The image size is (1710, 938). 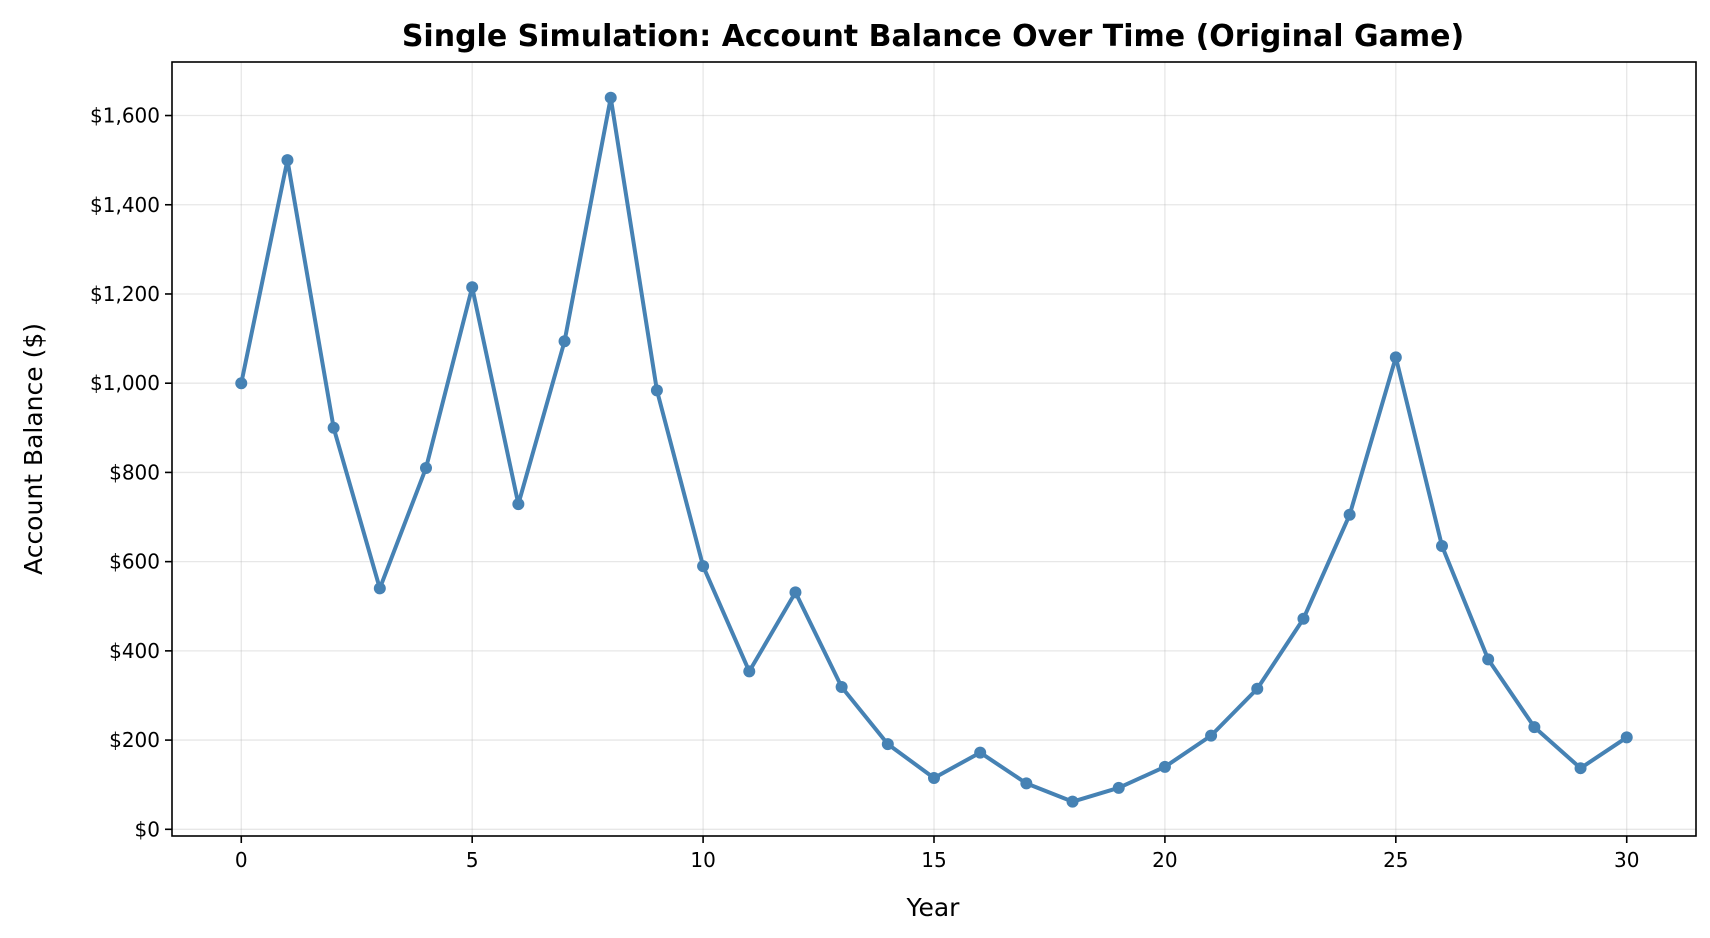 I want to click on x-axis-label: Year, so click(x=933, y=907).